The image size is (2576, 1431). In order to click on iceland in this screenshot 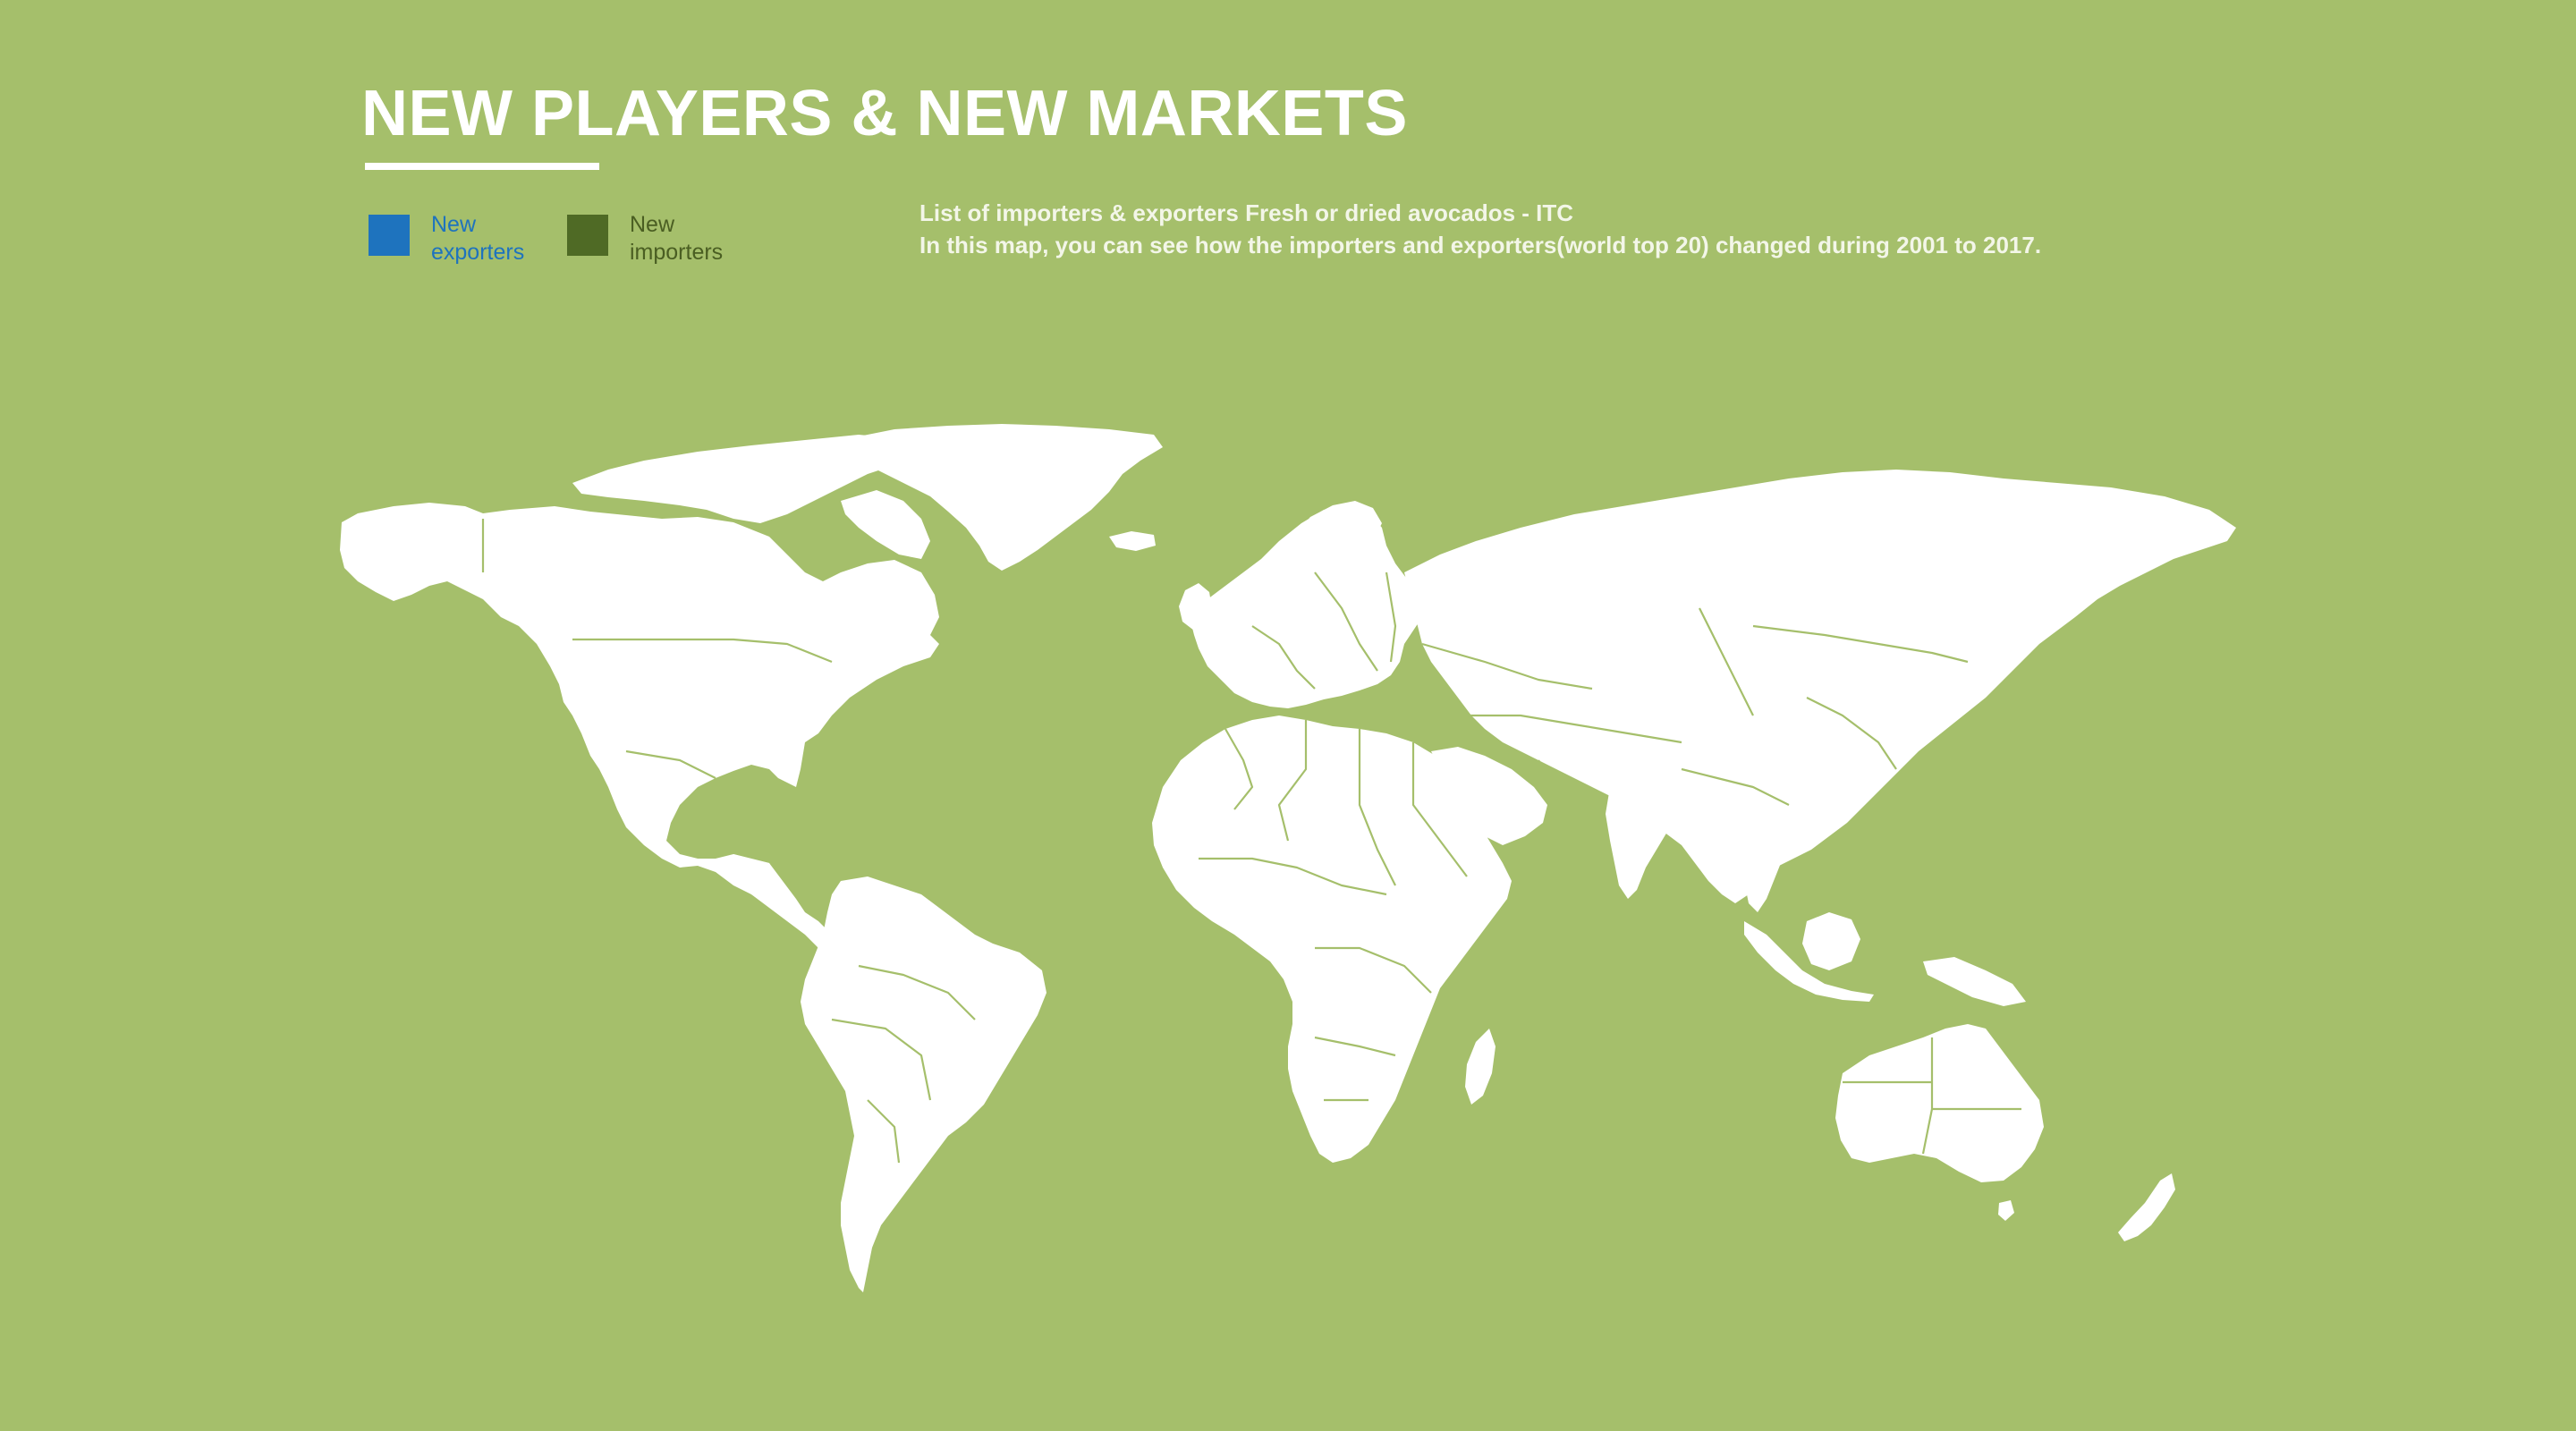, I will do `click(1132, 541)`.